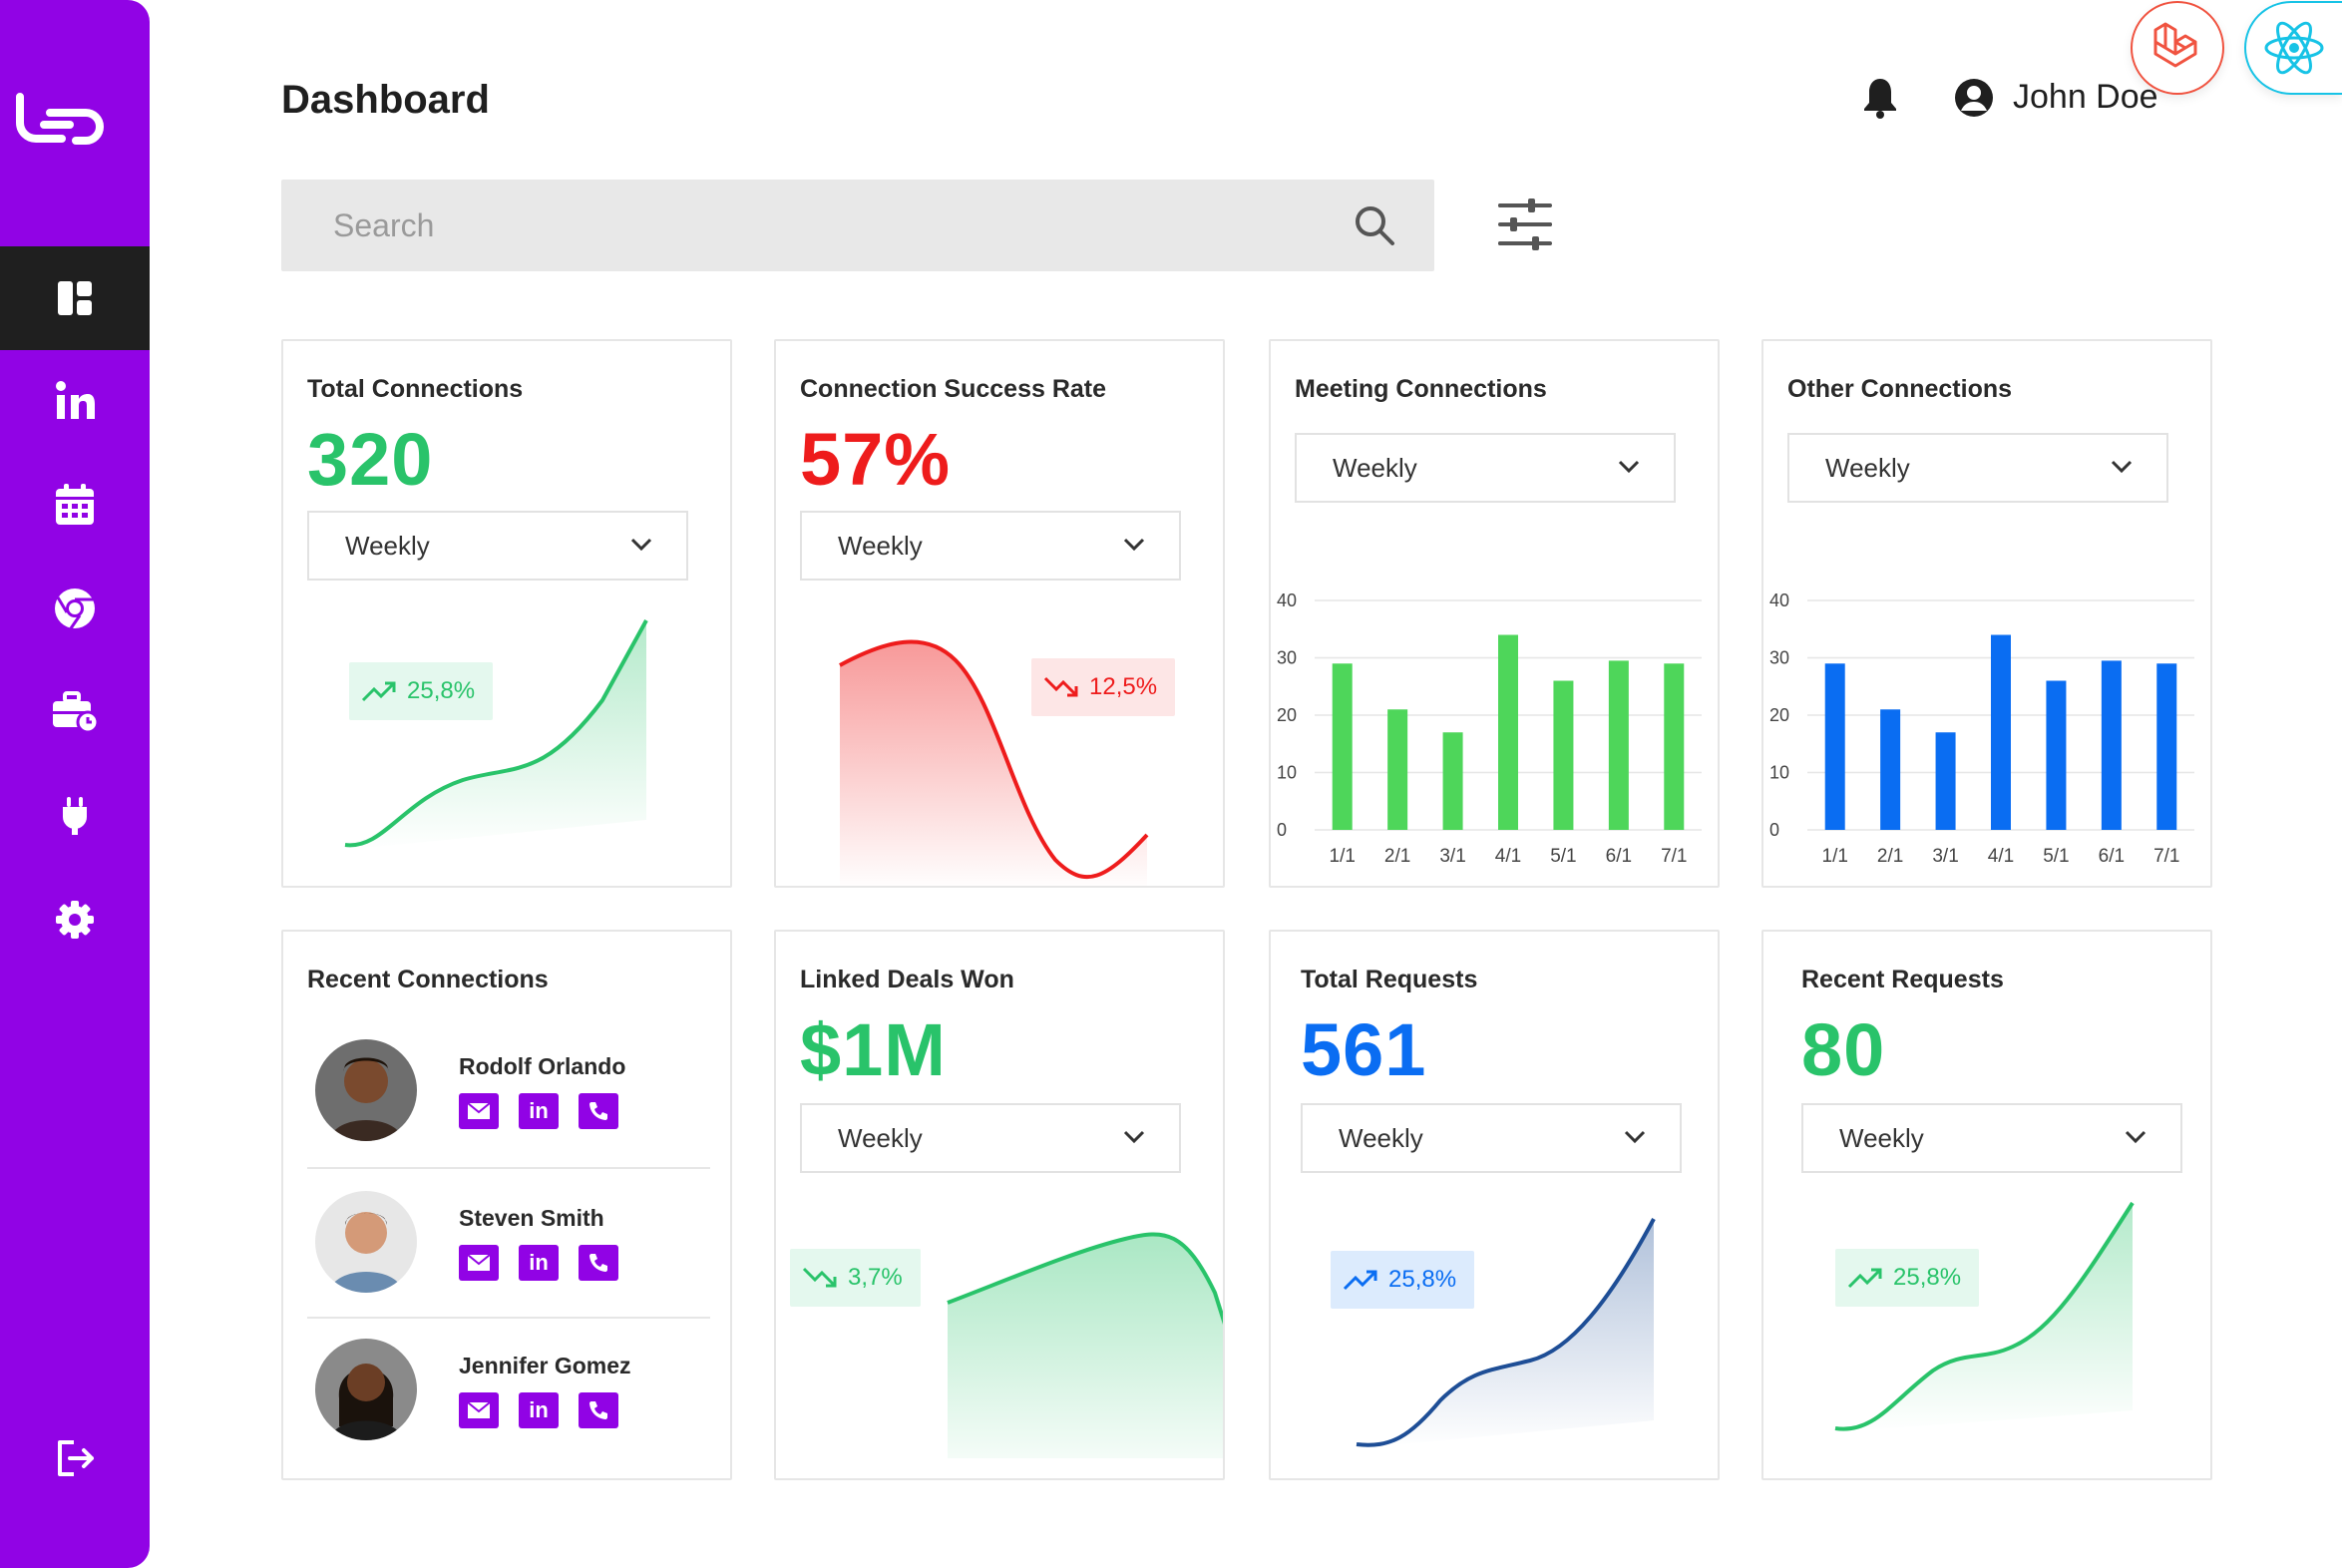 The width and height of the screenshot is (2342, 1568). Describe the element at coordinates (1900, 389) in the screenshot. I see `card-title: Other Connections` at that location.